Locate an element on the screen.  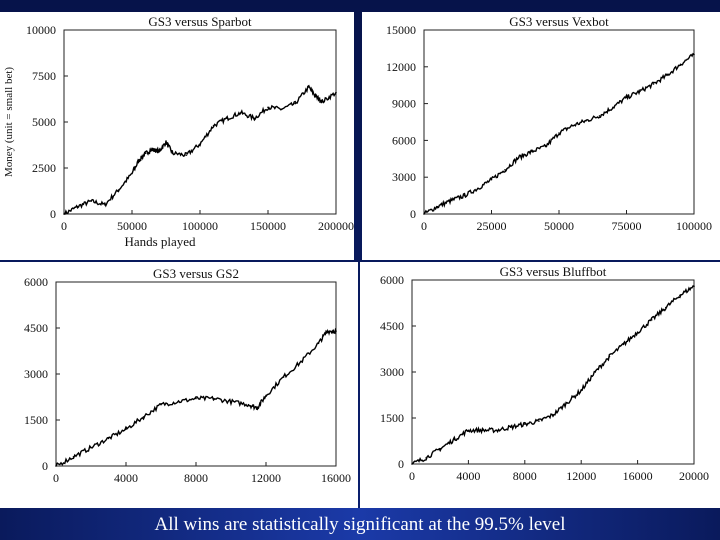
y-tick-label: 10000 is located at coordinates (41, 30).